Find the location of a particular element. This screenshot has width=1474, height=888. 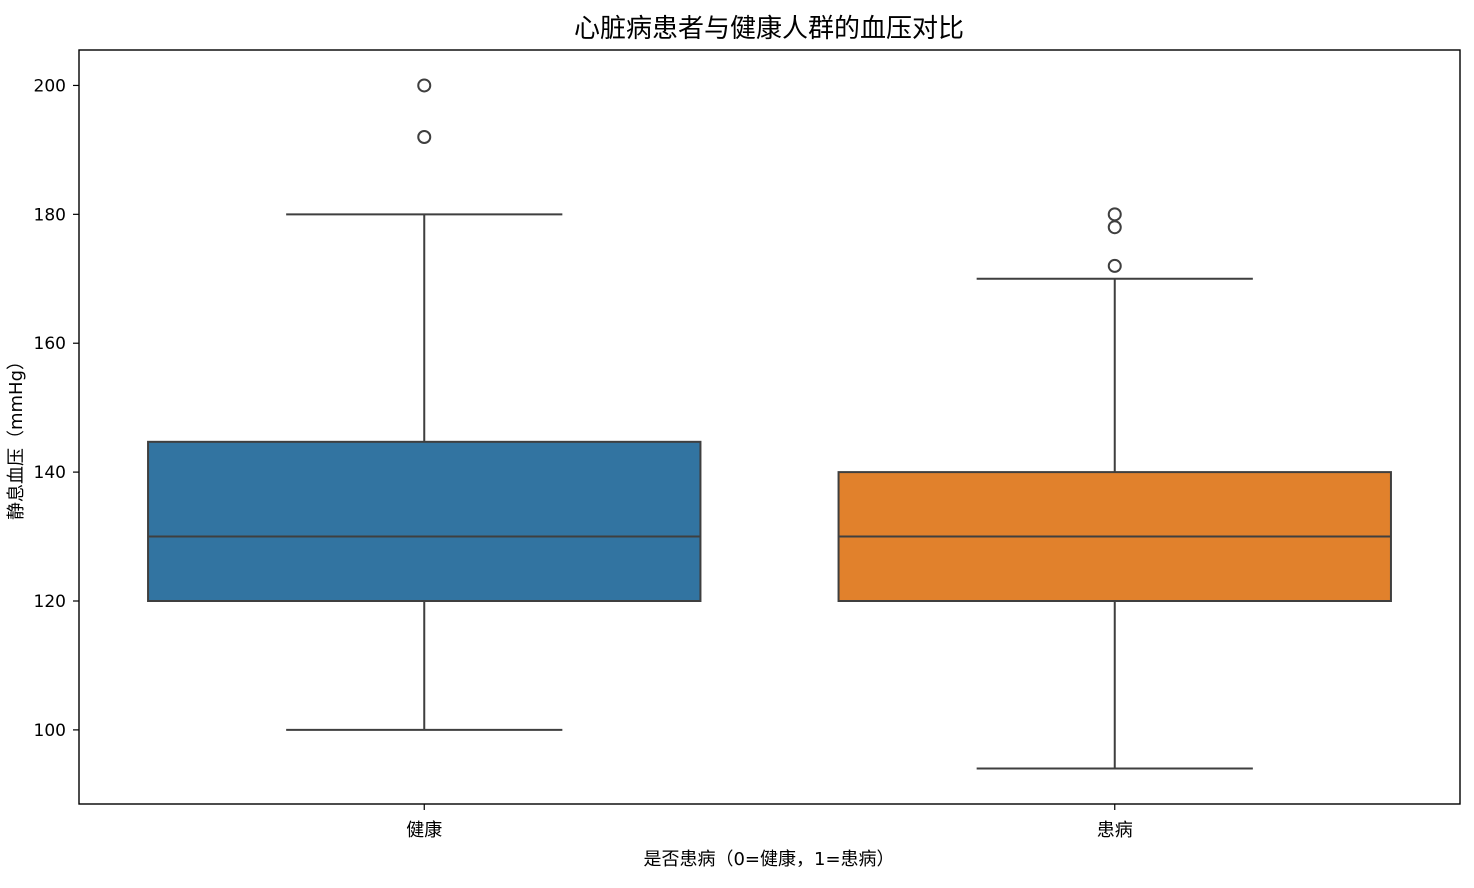

y-tick-label: 200 is located at coordinates (50, 86).